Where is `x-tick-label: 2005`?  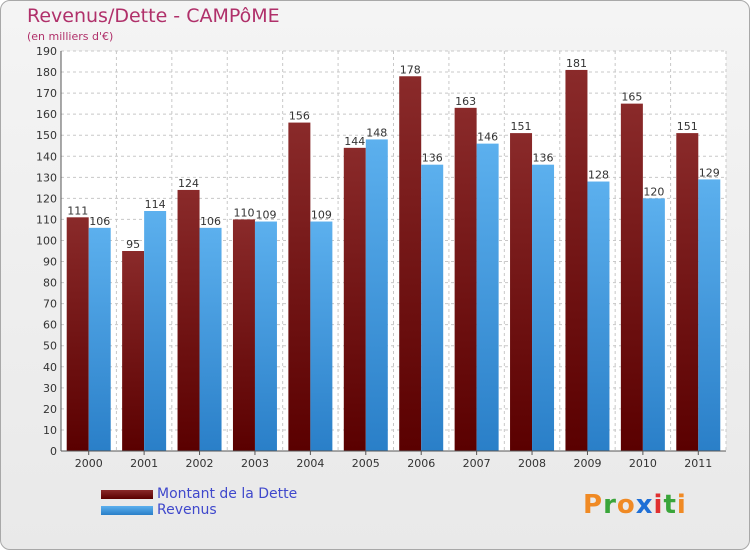
x-tick-label: 2005 is located at coordinates (366, 463).